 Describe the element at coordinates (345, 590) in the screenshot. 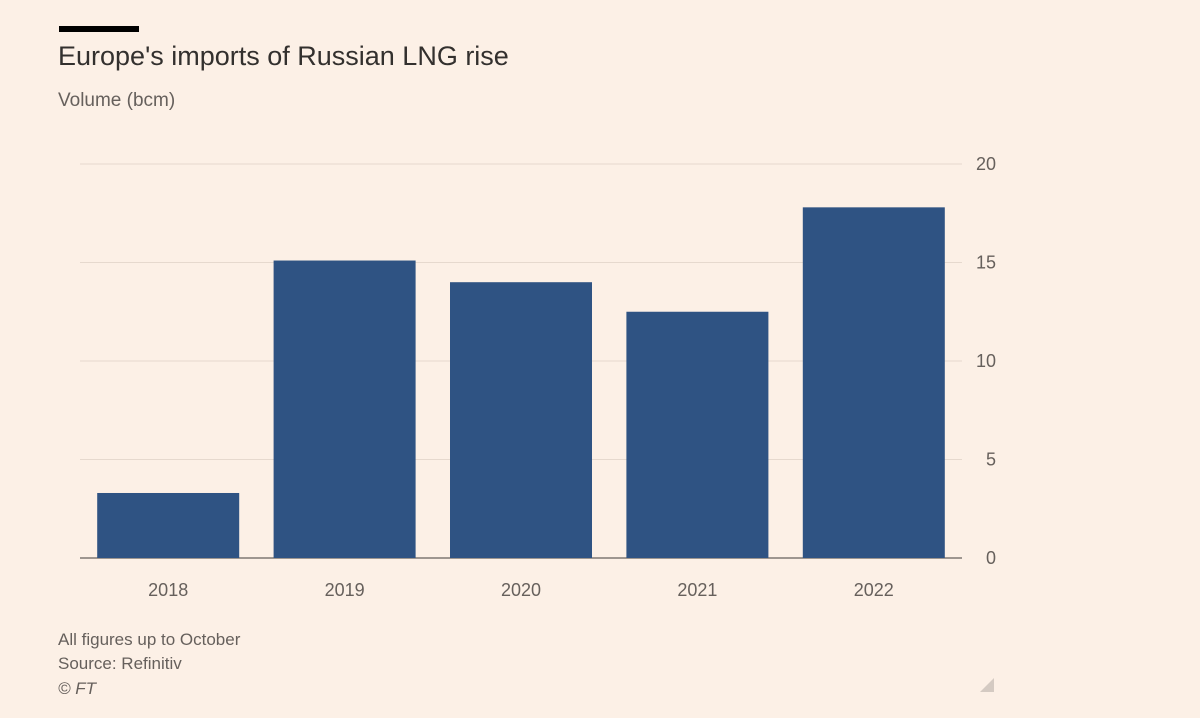

I see `x-tick-label: 2019` at that location.